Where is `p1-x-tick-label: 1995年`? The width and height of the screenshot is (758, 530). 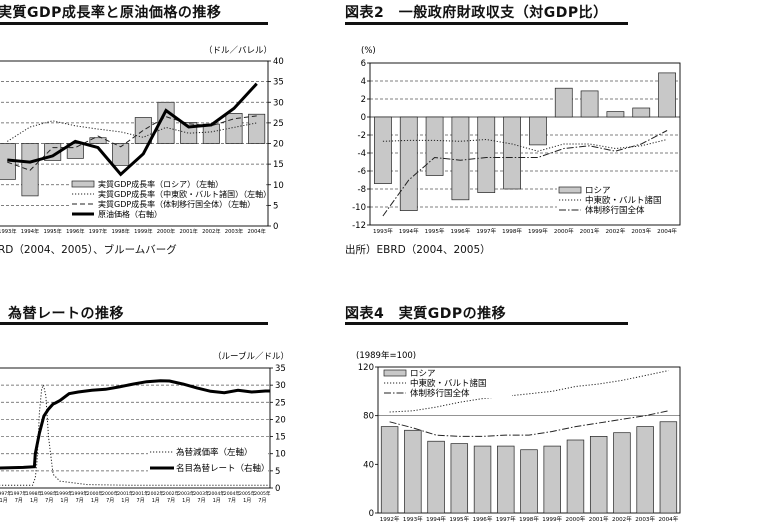
p1-x-tick-label: 1995年 is located at coordinates (52, 231).